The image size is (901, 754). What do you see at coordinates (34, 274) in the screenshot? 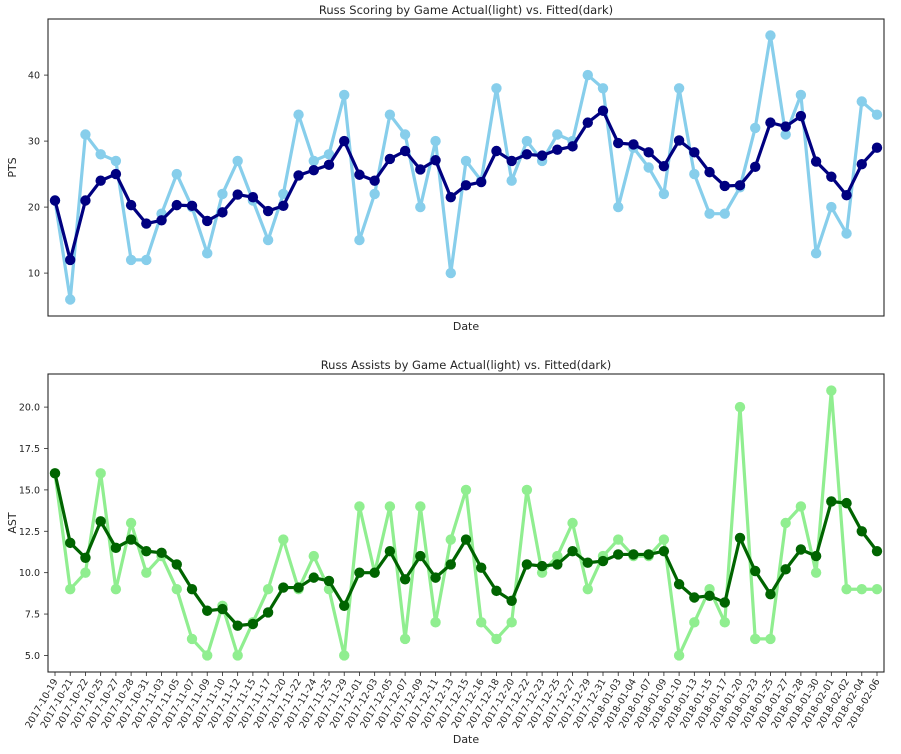
I see `y-tick-label: 10` at bounding box center [34, 274].